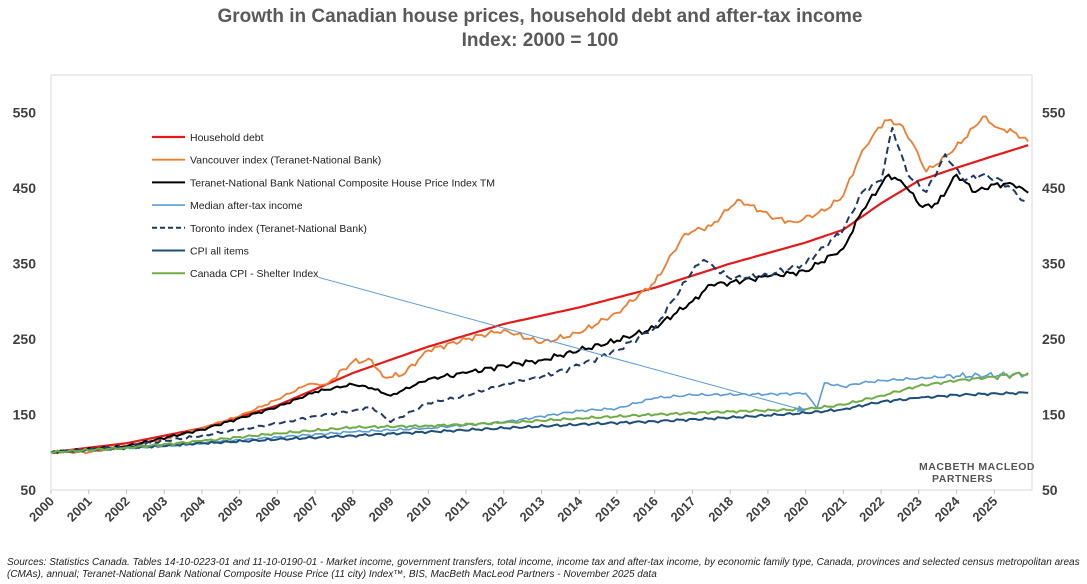 The height and width of the screenshot is (584, 1087). Describe the element at coordinates (154, 509) in the screenshot. I see `x-tick-label: 2003` at that location.